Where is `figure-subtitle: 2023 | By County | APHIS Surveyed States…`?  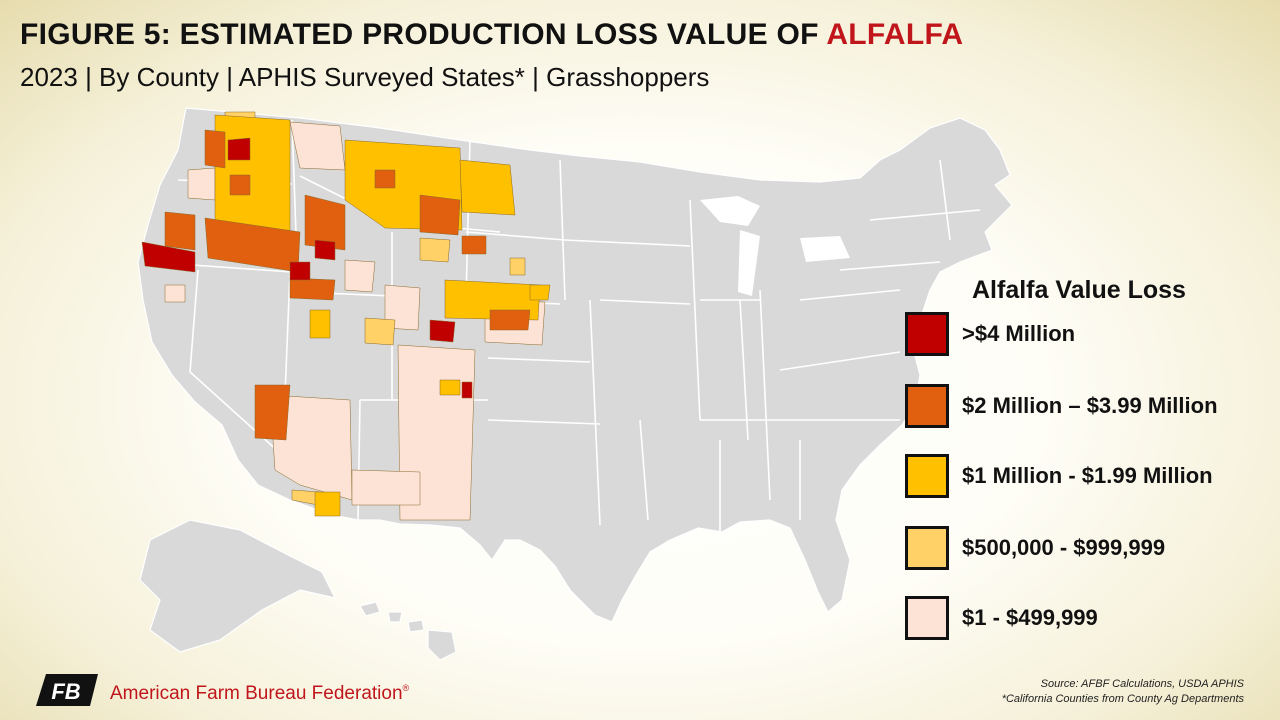 figure-subtitle: 2023 | By County | APHIS Surveyed States… is located at coordinates (365, 77).